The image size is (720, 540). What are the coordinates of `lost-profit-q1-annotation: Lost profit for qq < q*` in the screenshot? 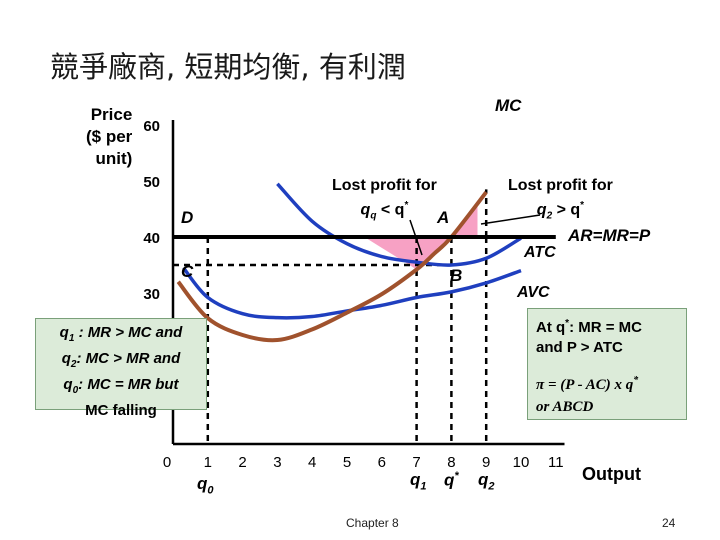 It's located at (384, 201).